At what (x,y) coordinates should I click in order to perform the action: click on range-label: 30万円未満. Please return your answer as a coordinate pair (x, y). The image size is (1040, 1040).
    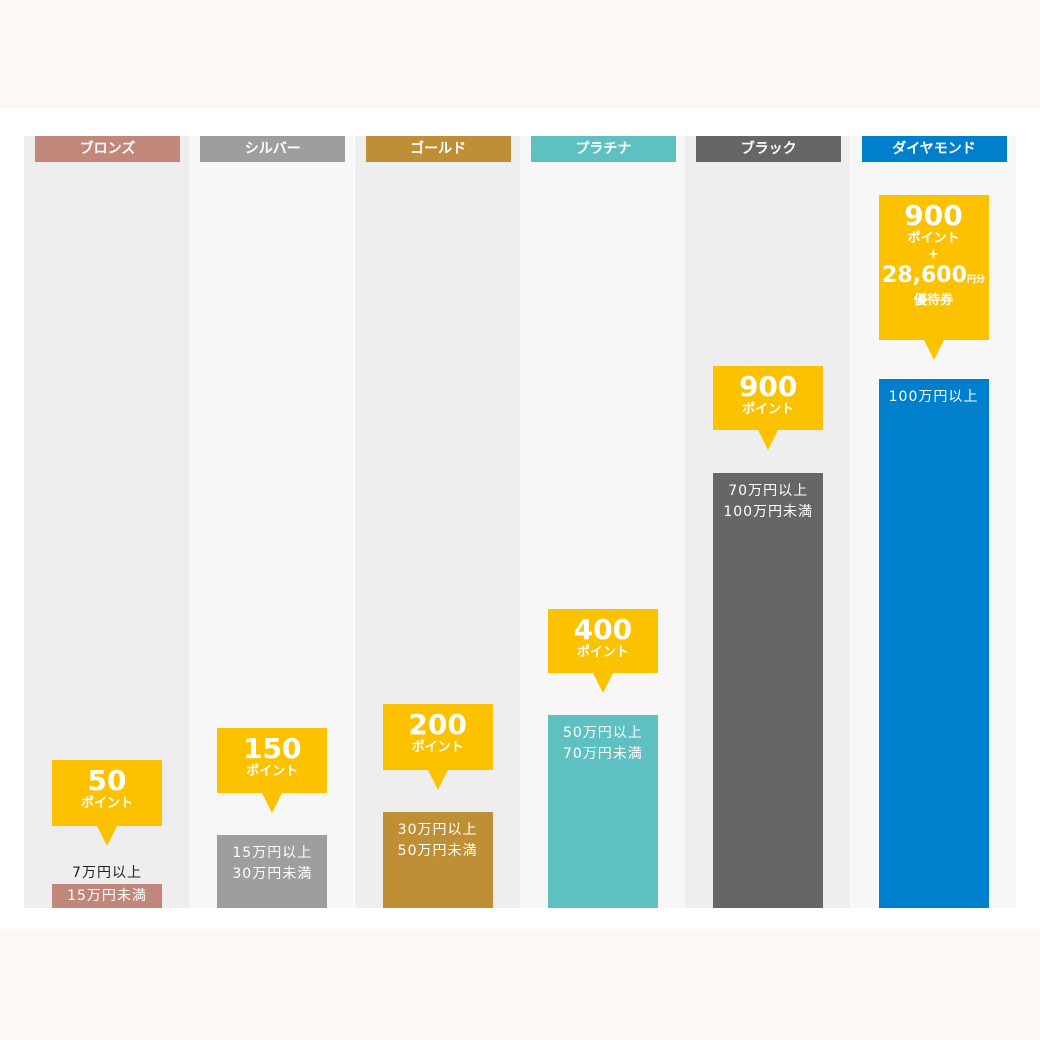
    Looking at the image, I should click on (272, 874).